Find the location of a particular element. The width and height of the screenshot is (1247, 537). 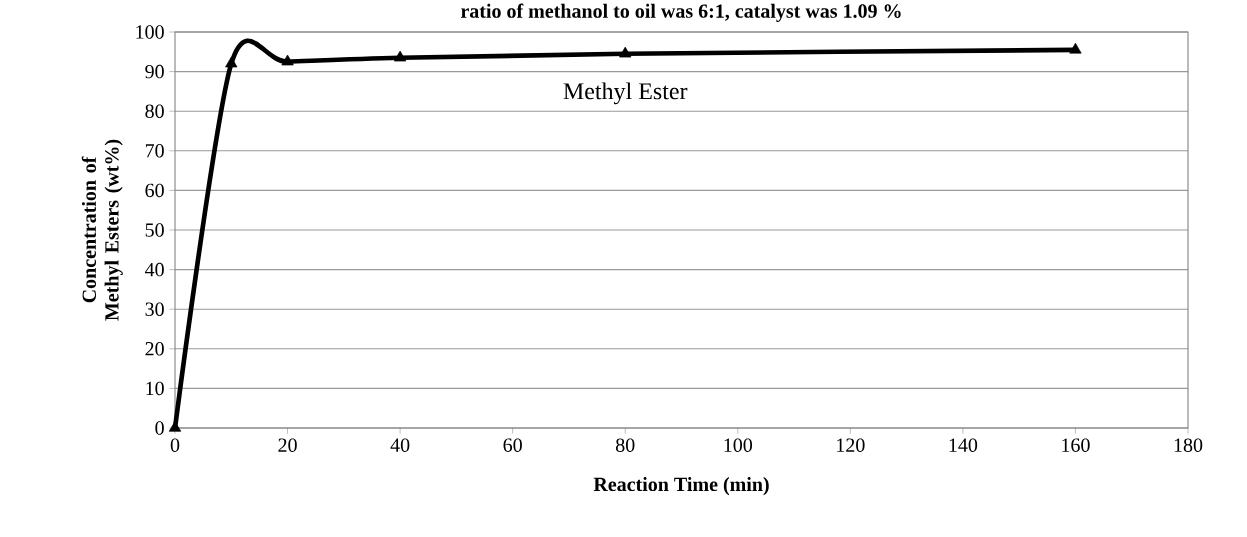

x-axis-title: Reaction Time (min) is located at coordinates (681, 486).